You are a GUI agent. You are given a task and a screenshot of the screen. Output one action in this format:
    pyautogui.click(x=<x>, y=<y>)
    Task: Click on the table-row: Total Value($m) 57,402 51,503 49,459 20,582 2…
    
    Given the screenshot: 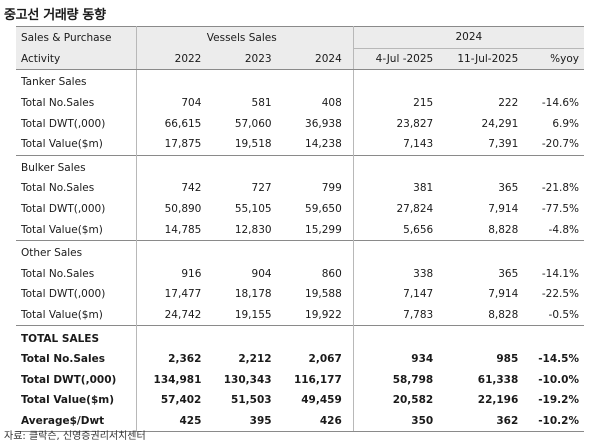 What is the action you would take?
    pyautogui.click(x=300, y=400)
    